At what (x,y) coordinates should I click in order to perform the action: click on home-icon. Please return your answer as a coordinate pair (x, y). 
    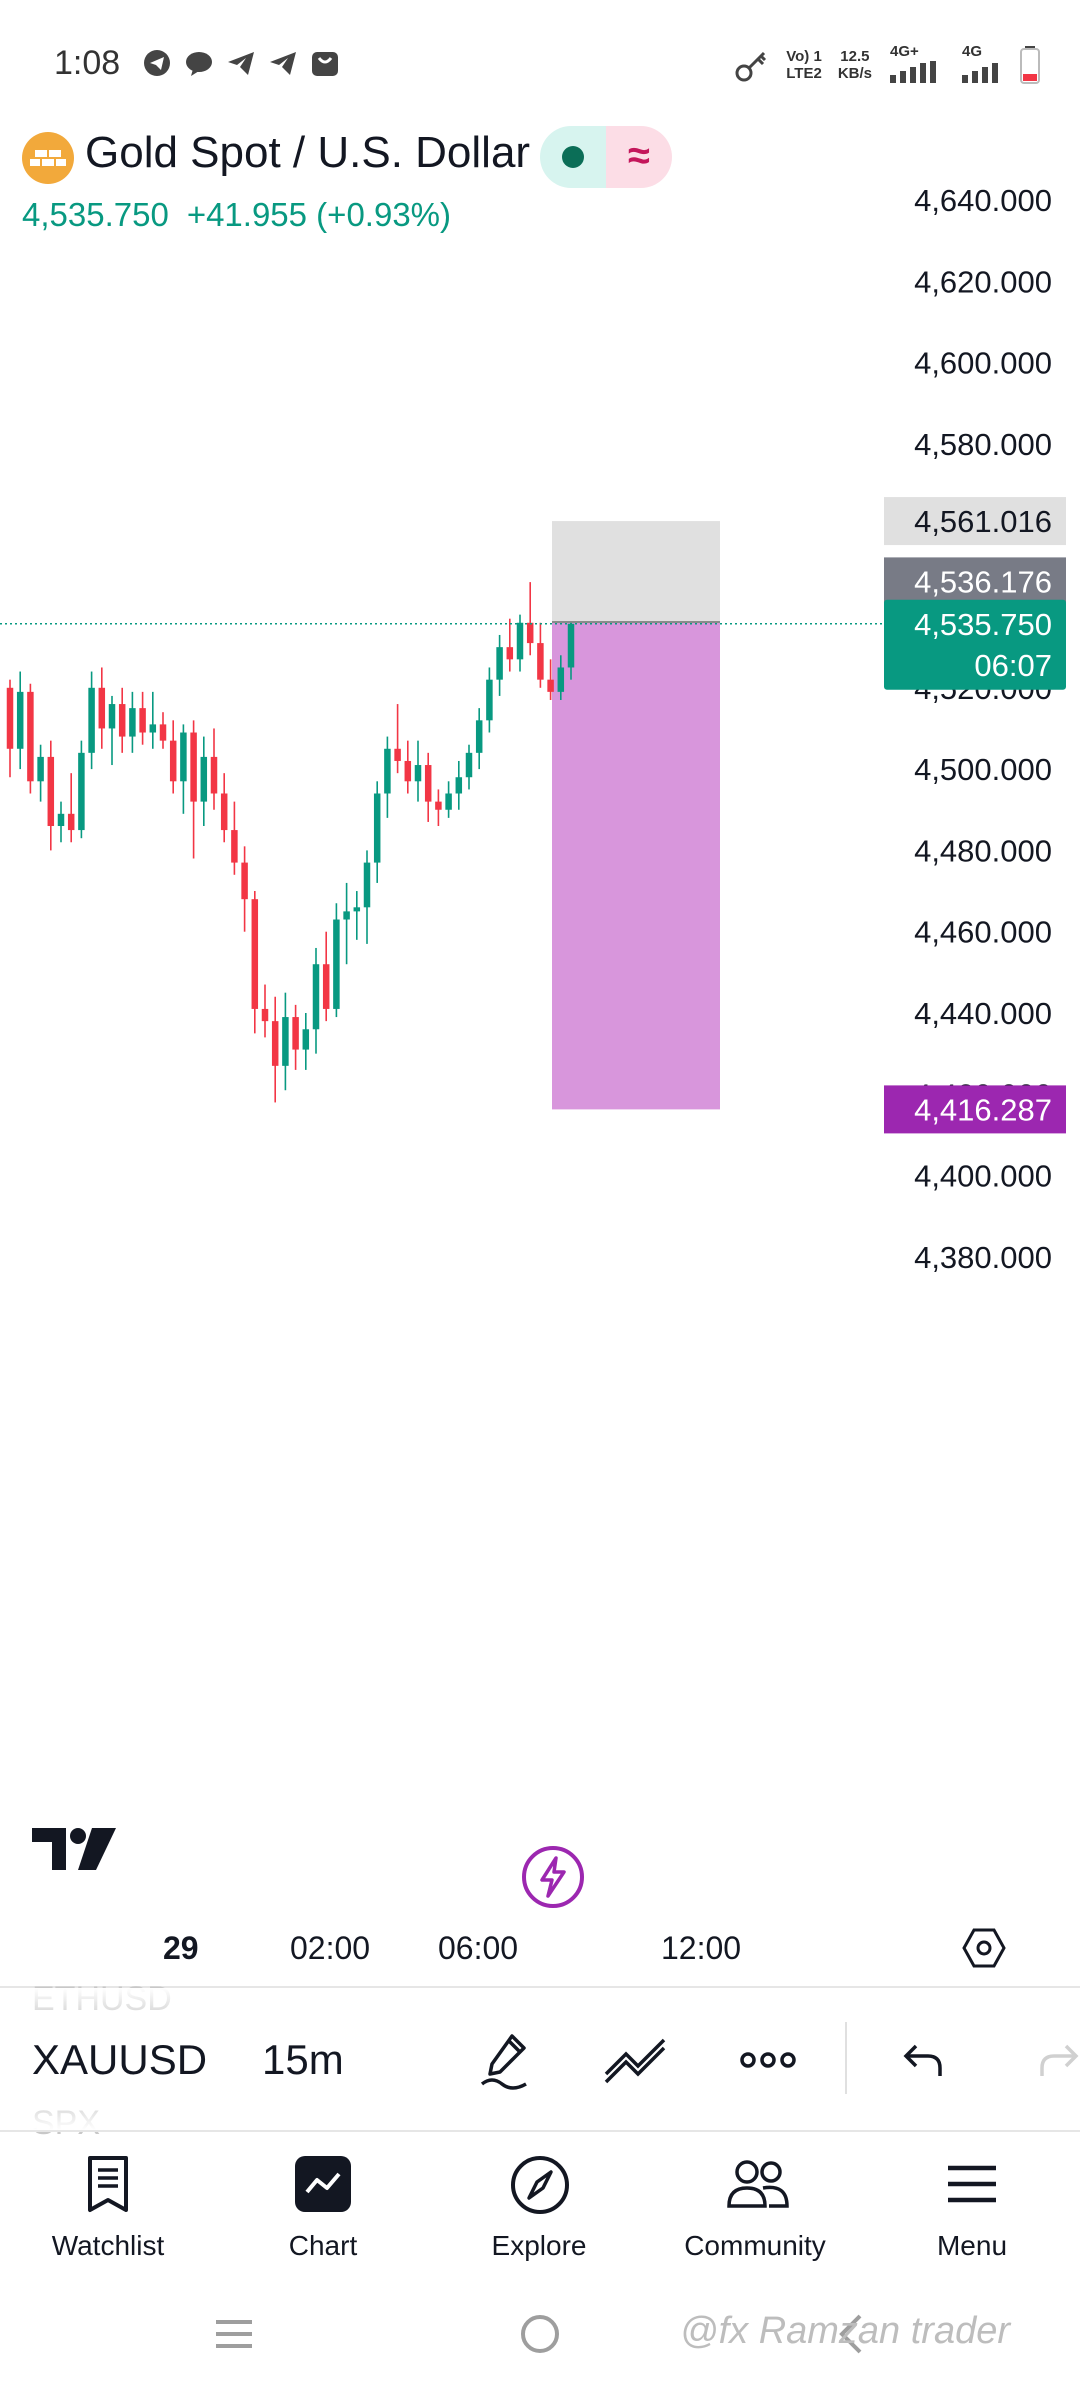
    Looking at the image, I should click on (540, 2334).